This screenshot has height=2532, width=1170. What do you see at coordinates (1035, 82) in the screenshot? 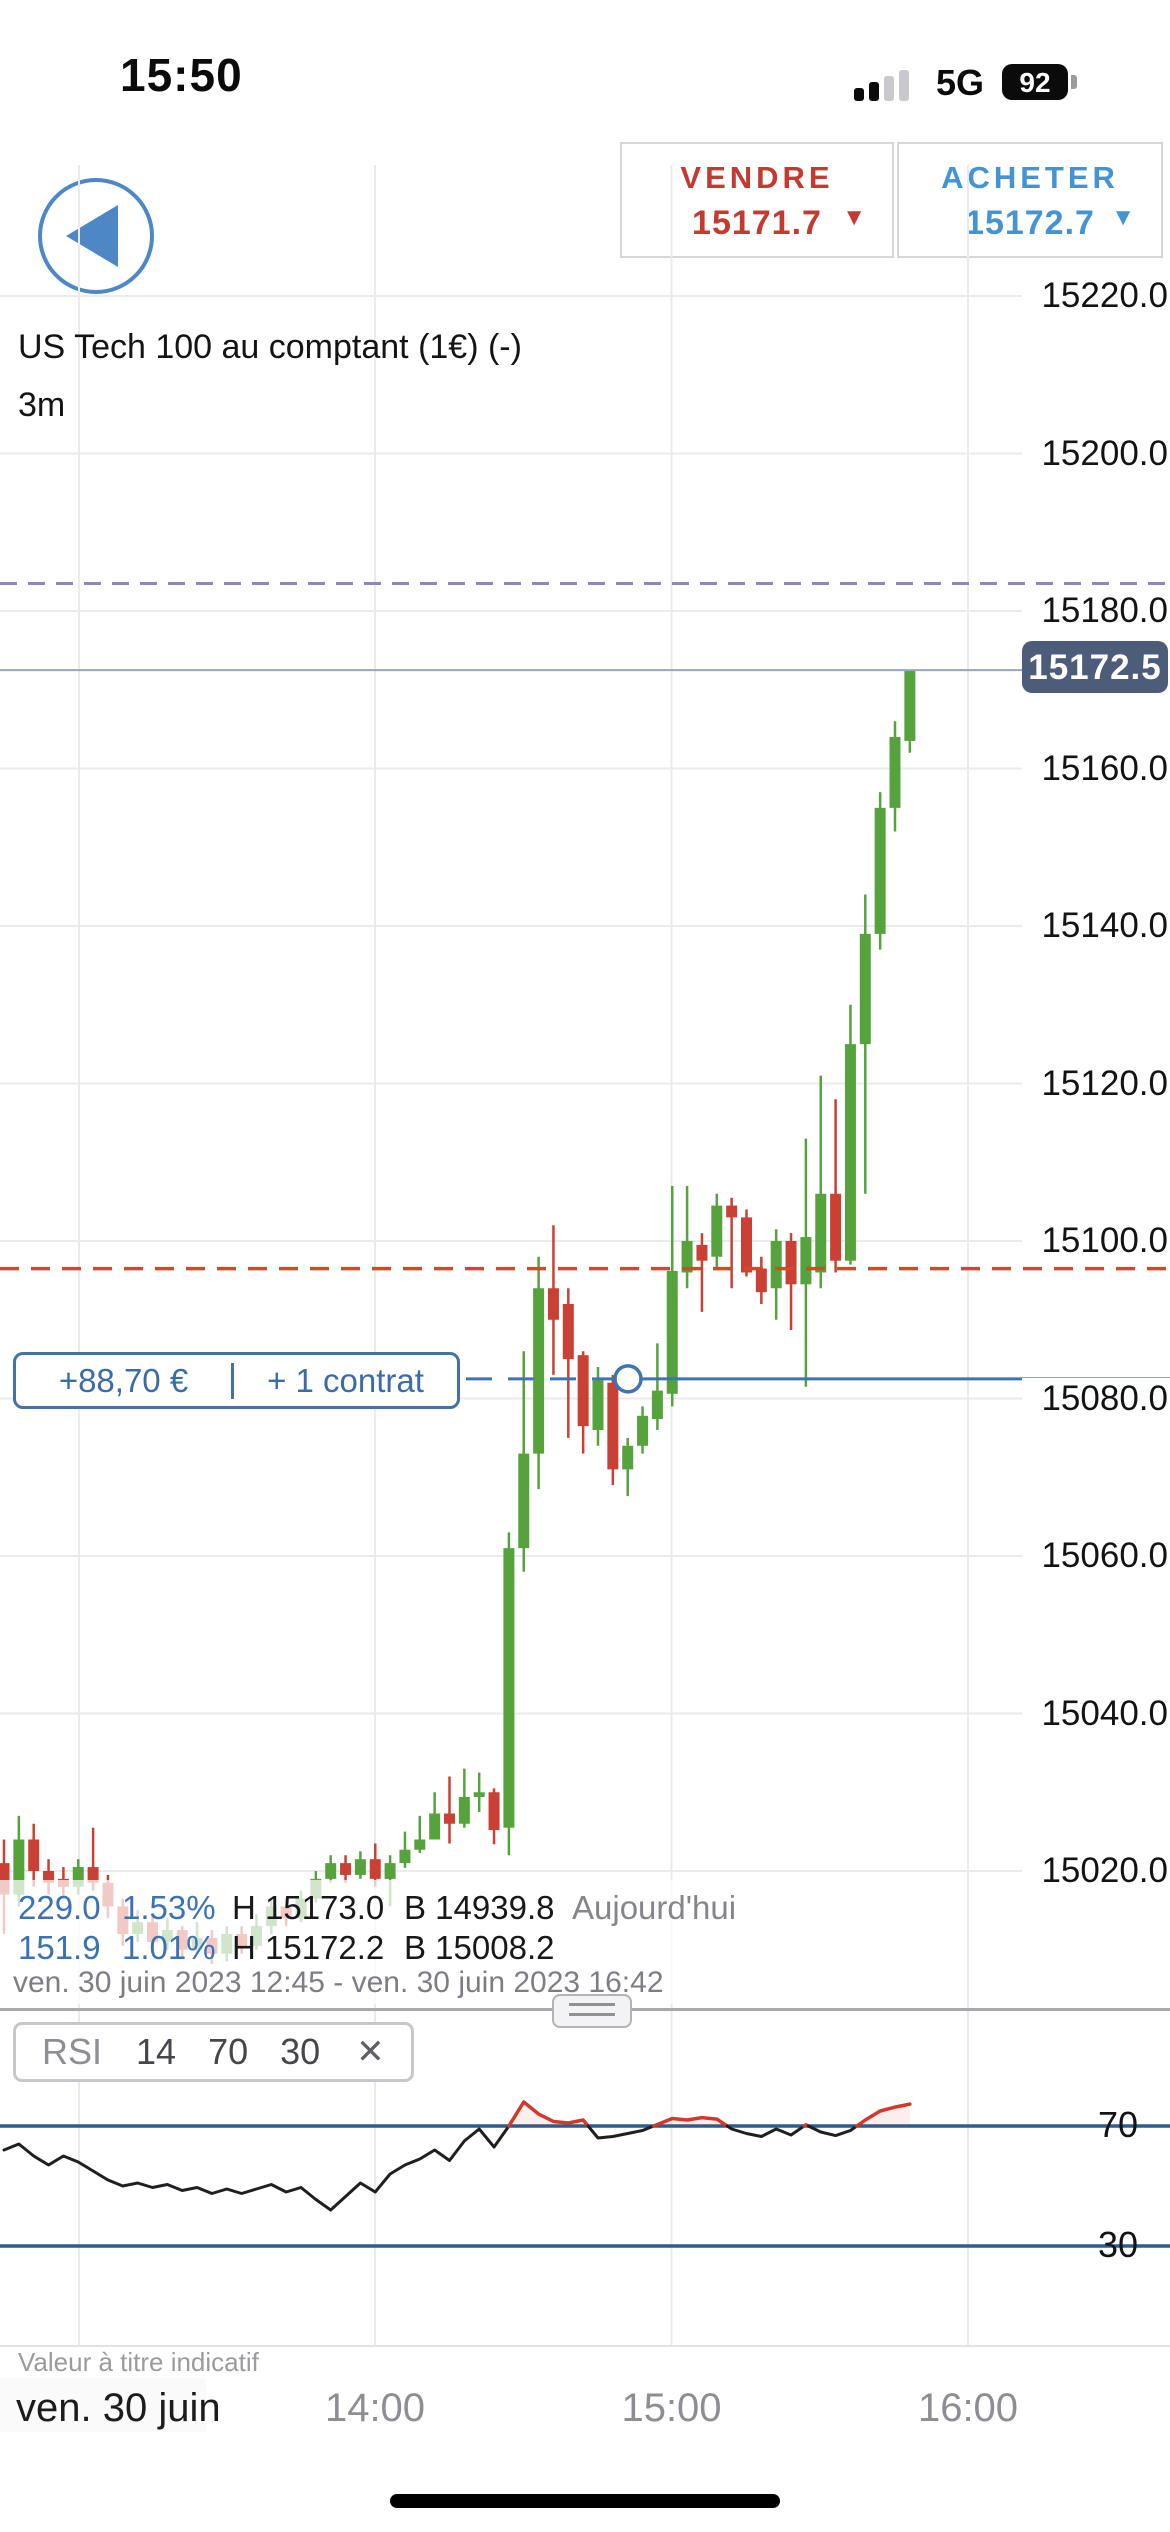
I see `battery-icon: 92` at bounding box center [1035, 82].